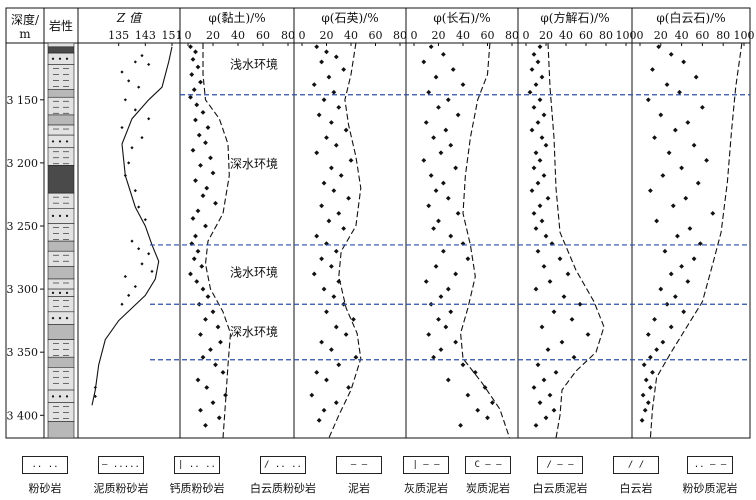 This screenshot has height=500, width=756. I want to click on legend-item: C — — 炭质泥岩, so click(488, 476).